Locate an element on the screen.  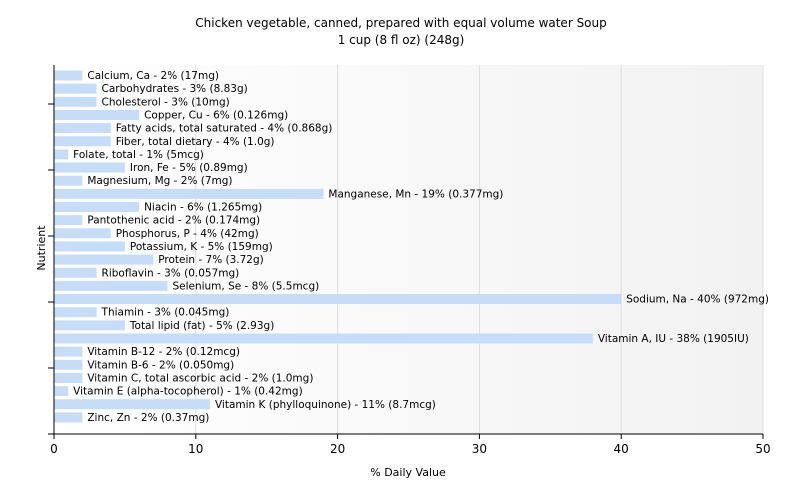
bar-label: Magnesium, Mg - 2% (7mg) is located at coordinates (159, 181).